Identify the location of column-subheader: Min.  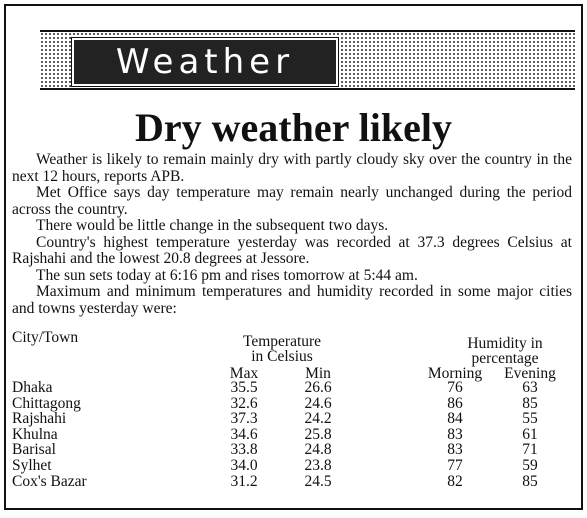
(318, 373).